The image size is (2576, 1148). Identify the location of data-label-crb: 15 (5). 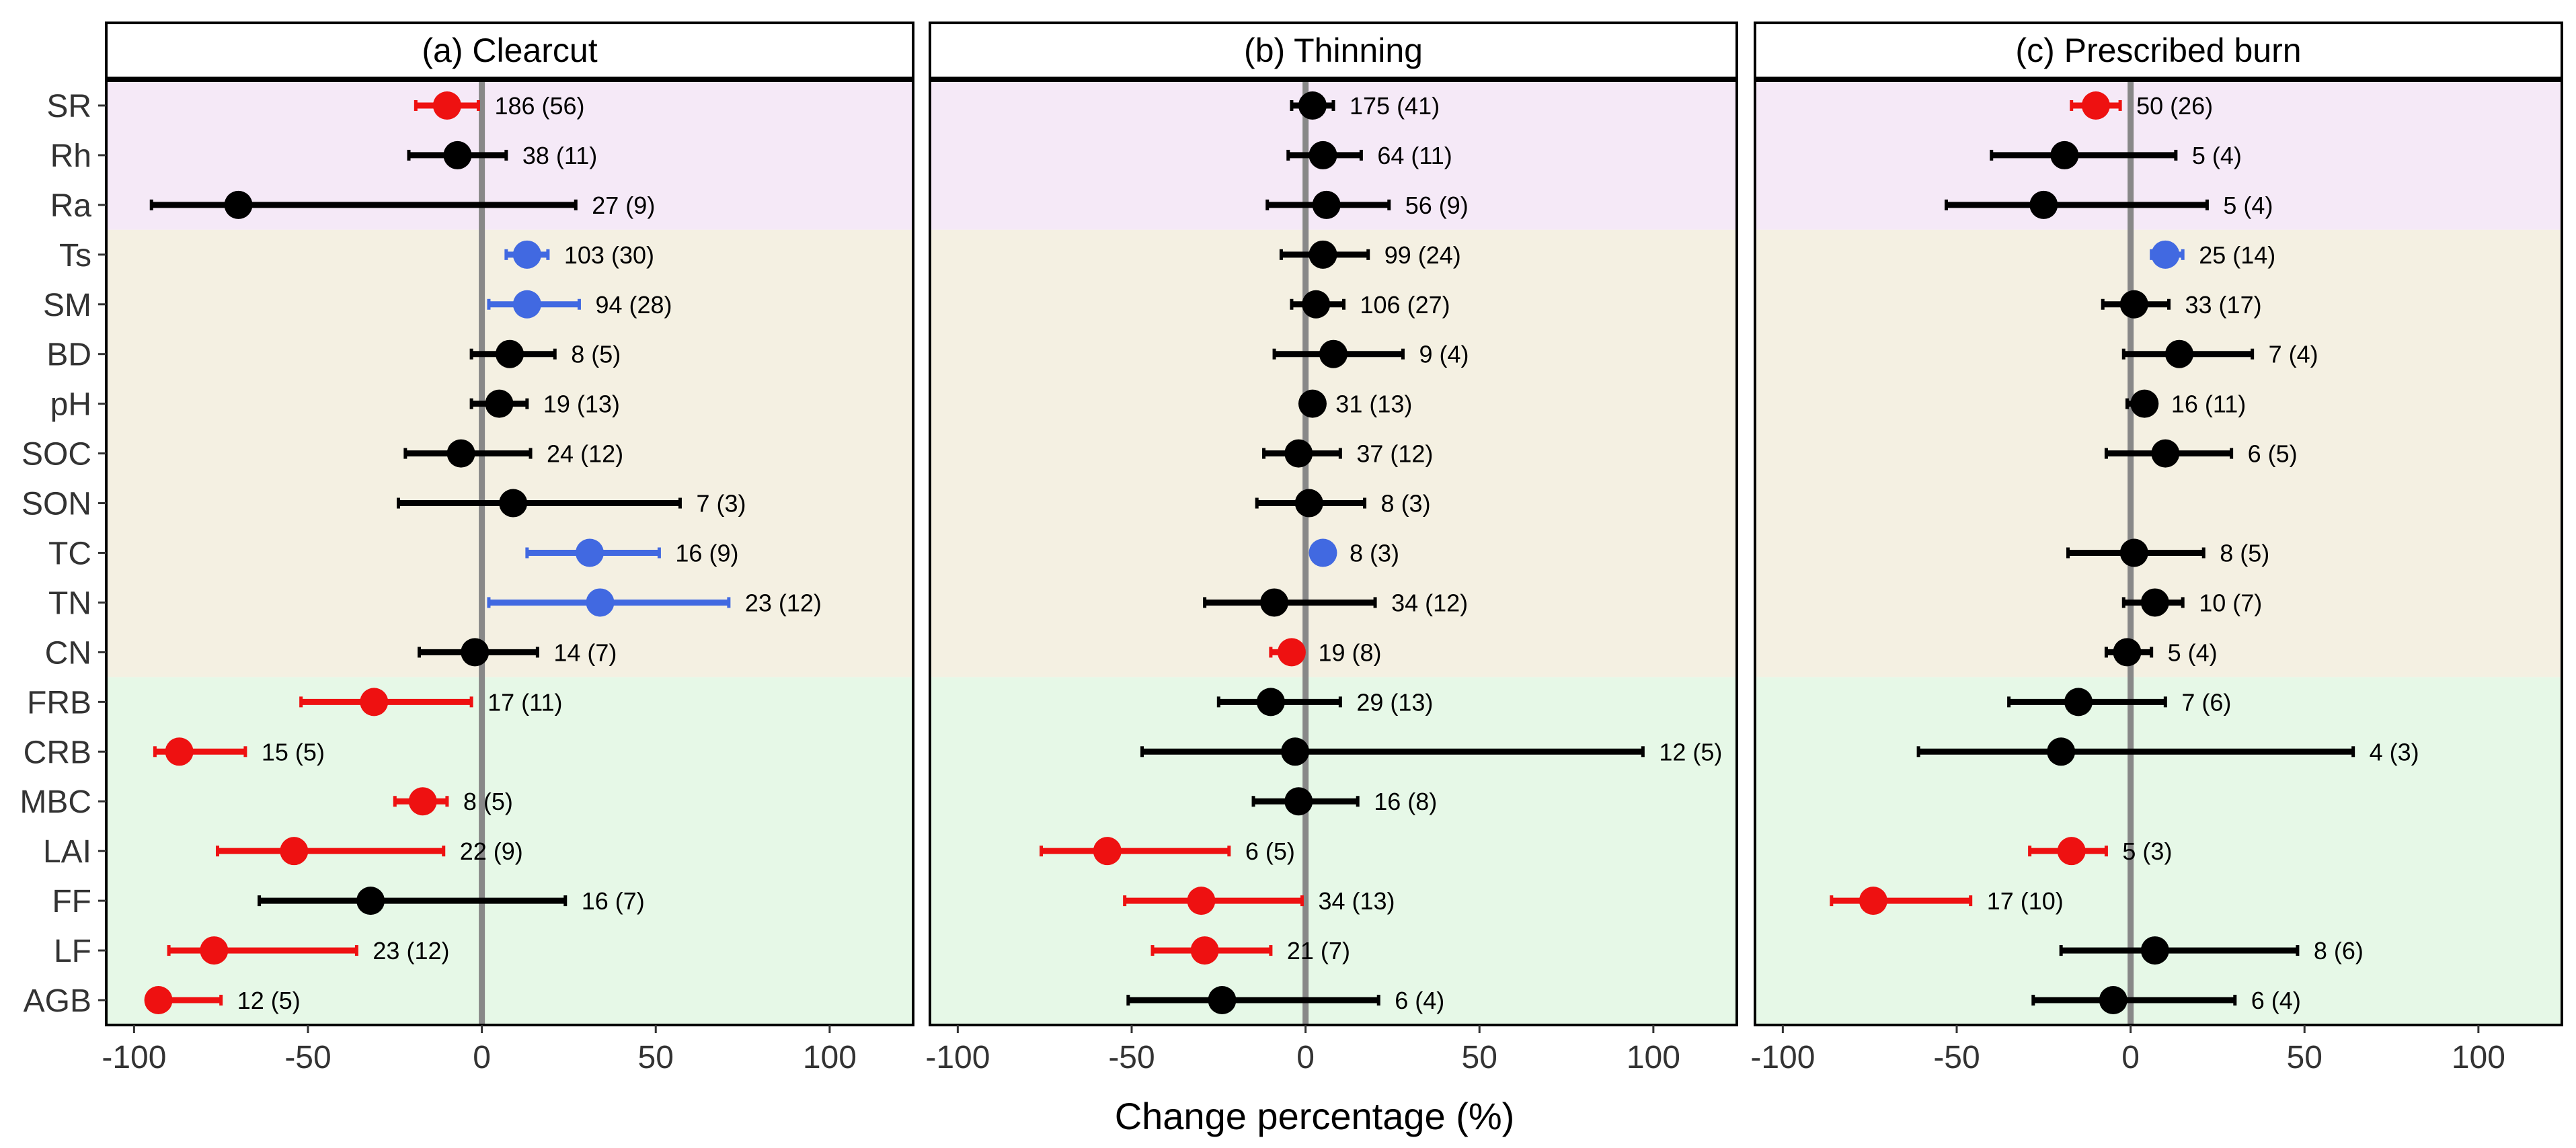
(293, 752).